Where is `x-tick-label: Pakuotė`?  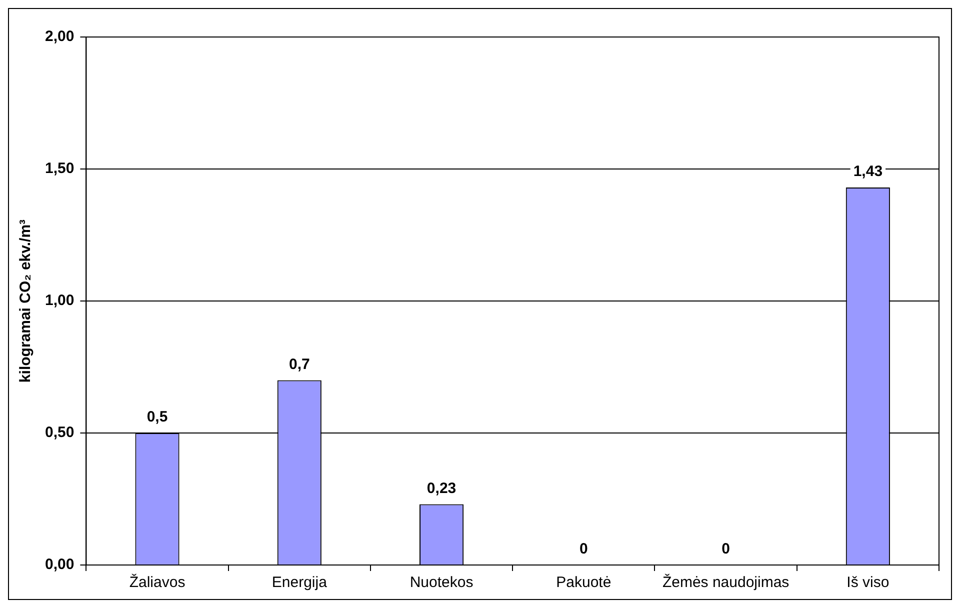
x-tick-label: Pakuotė is located at coordinates (584, 583).